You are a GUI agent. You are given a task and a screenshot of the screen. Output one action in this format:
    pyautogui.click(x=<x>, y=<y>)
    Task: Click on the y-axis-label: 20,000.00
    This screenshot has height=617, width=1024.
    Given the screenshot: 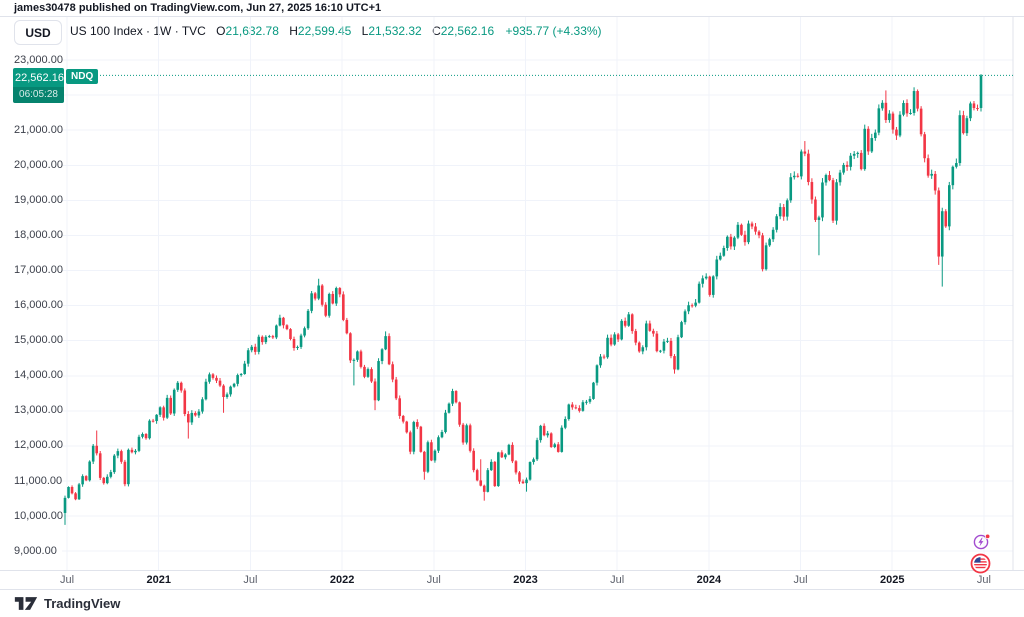 What is the action you would take?
    pyautogui.click(x=38, y=164)
    